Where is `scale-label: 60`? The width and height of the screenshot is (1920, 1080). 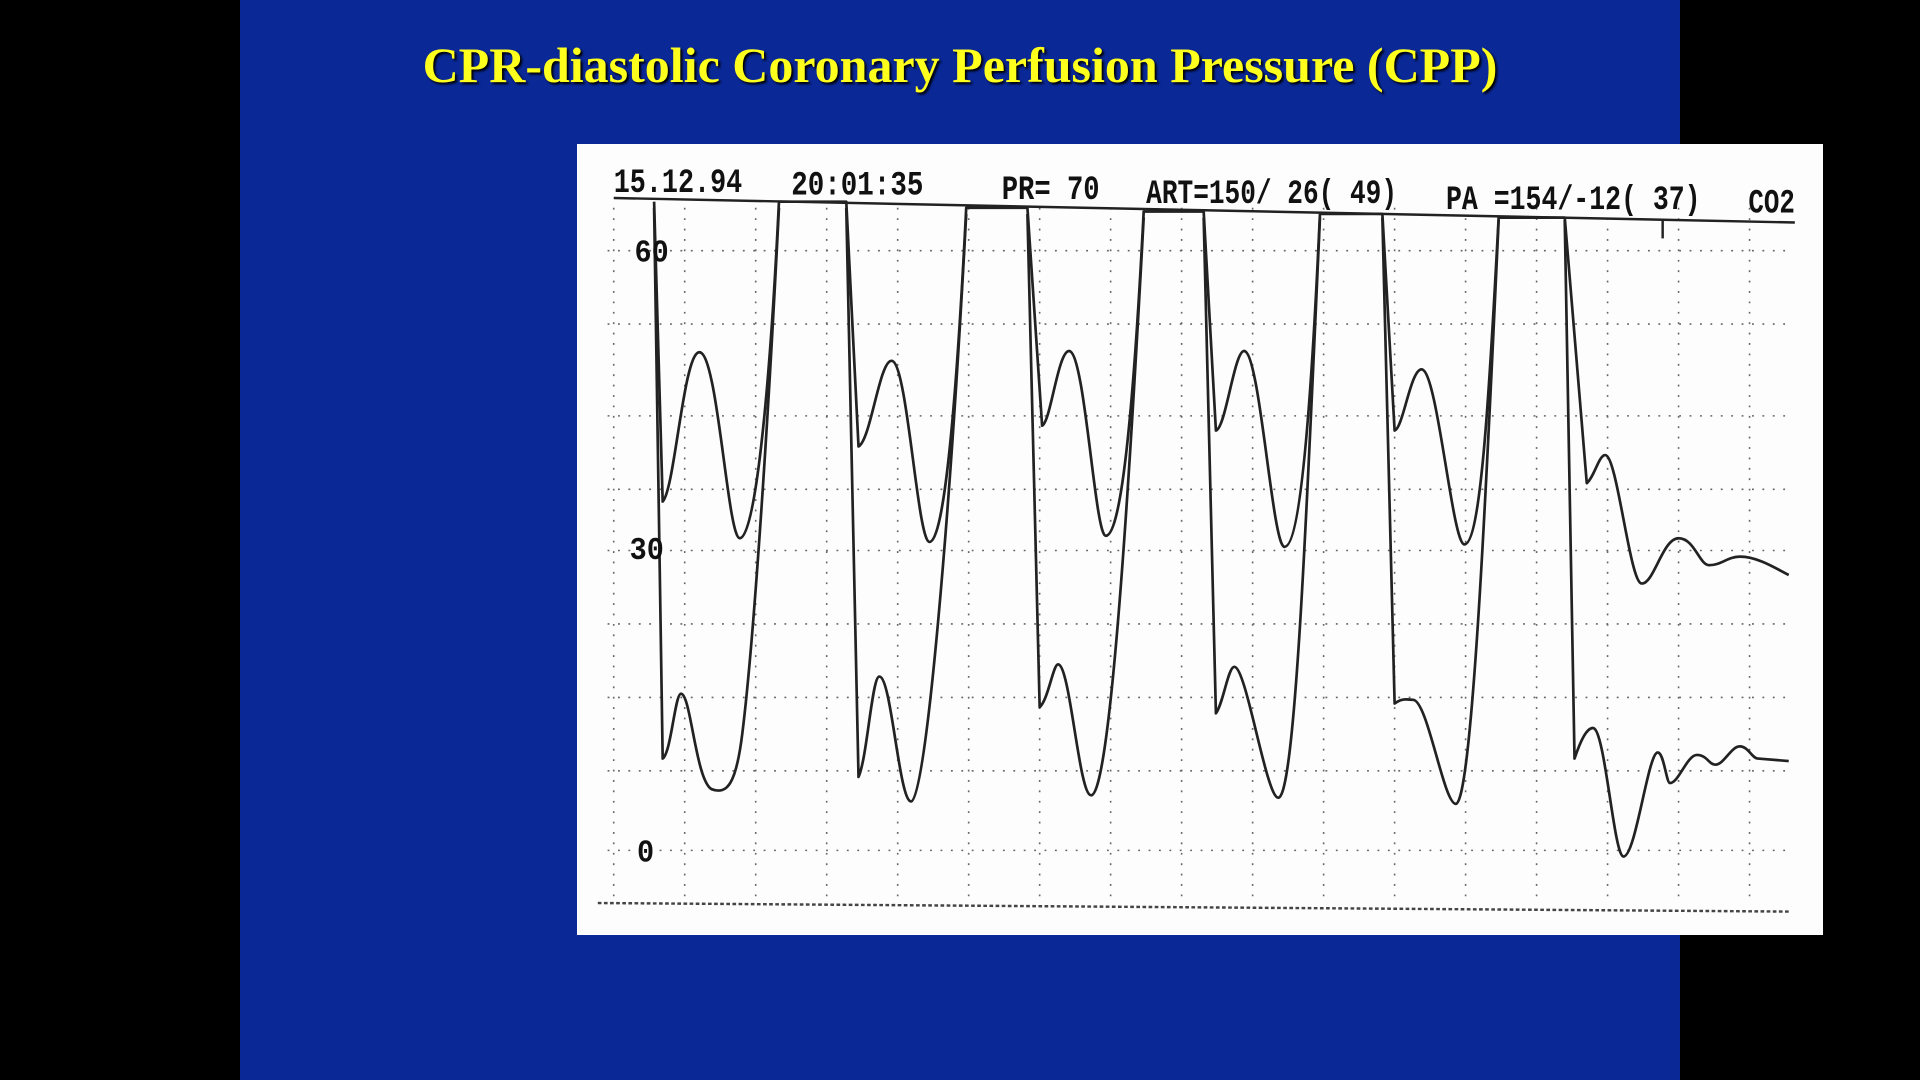
scale-label: 60 is located at coordinates (652, 254).